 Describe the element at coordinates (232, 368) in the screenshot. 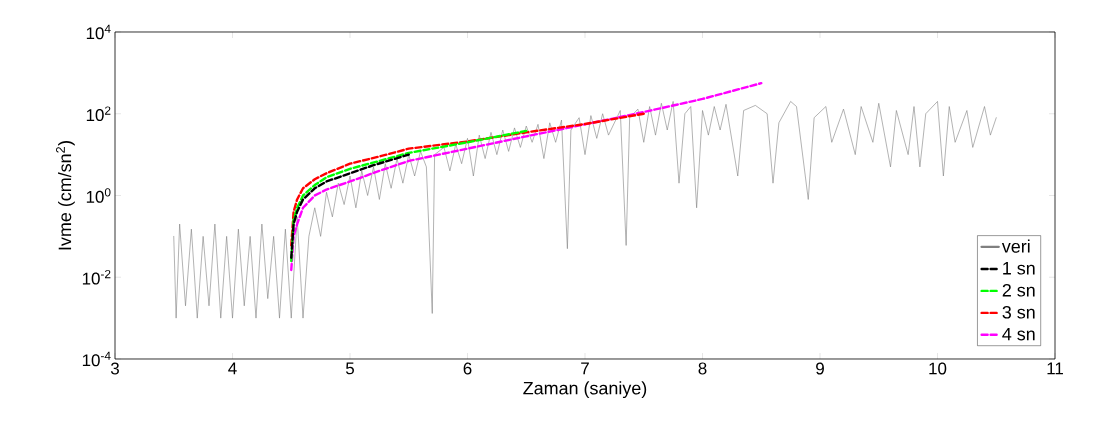

I see `x-tick-label: 4` at that location.